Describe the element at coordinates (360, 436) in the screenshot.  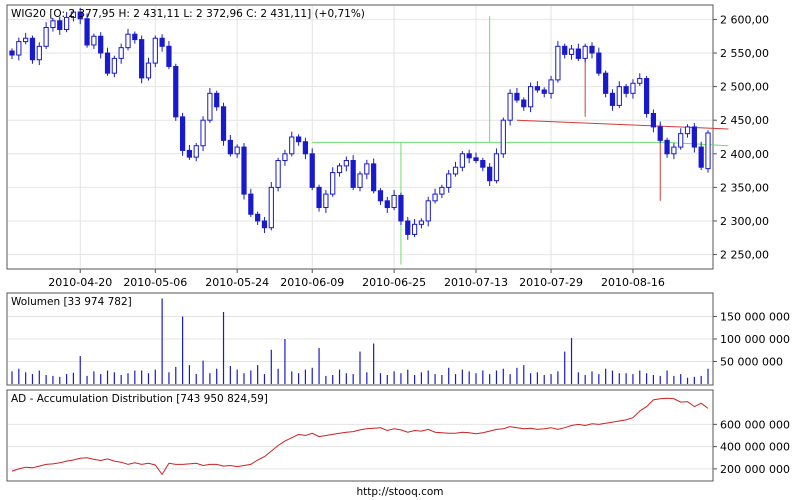
I see `ad-line-group` at that location.